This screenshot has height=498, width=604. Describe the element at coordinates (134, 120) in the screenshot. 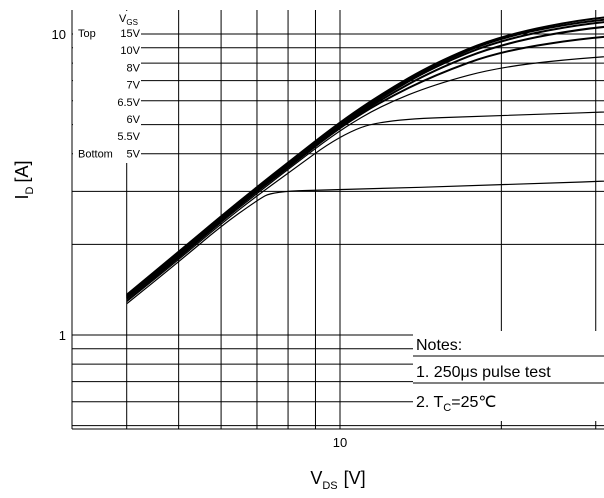

I see `legend-entry-label: 6V` at that location.